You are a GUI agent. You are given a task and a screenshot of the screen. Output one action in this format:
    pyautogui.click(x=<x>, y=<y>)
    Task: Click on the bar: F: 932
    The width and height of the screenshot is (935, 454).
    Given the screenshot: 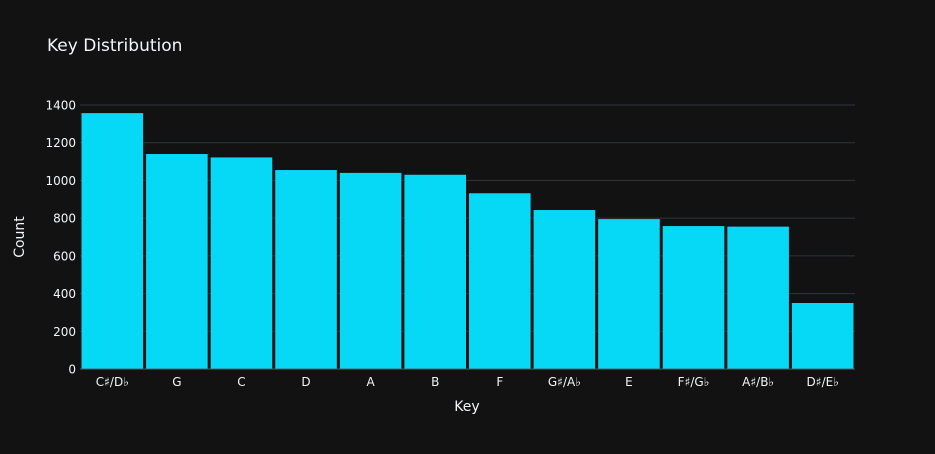 What is the action you would take?
    pyautogui.click(x=500, y=281)
    